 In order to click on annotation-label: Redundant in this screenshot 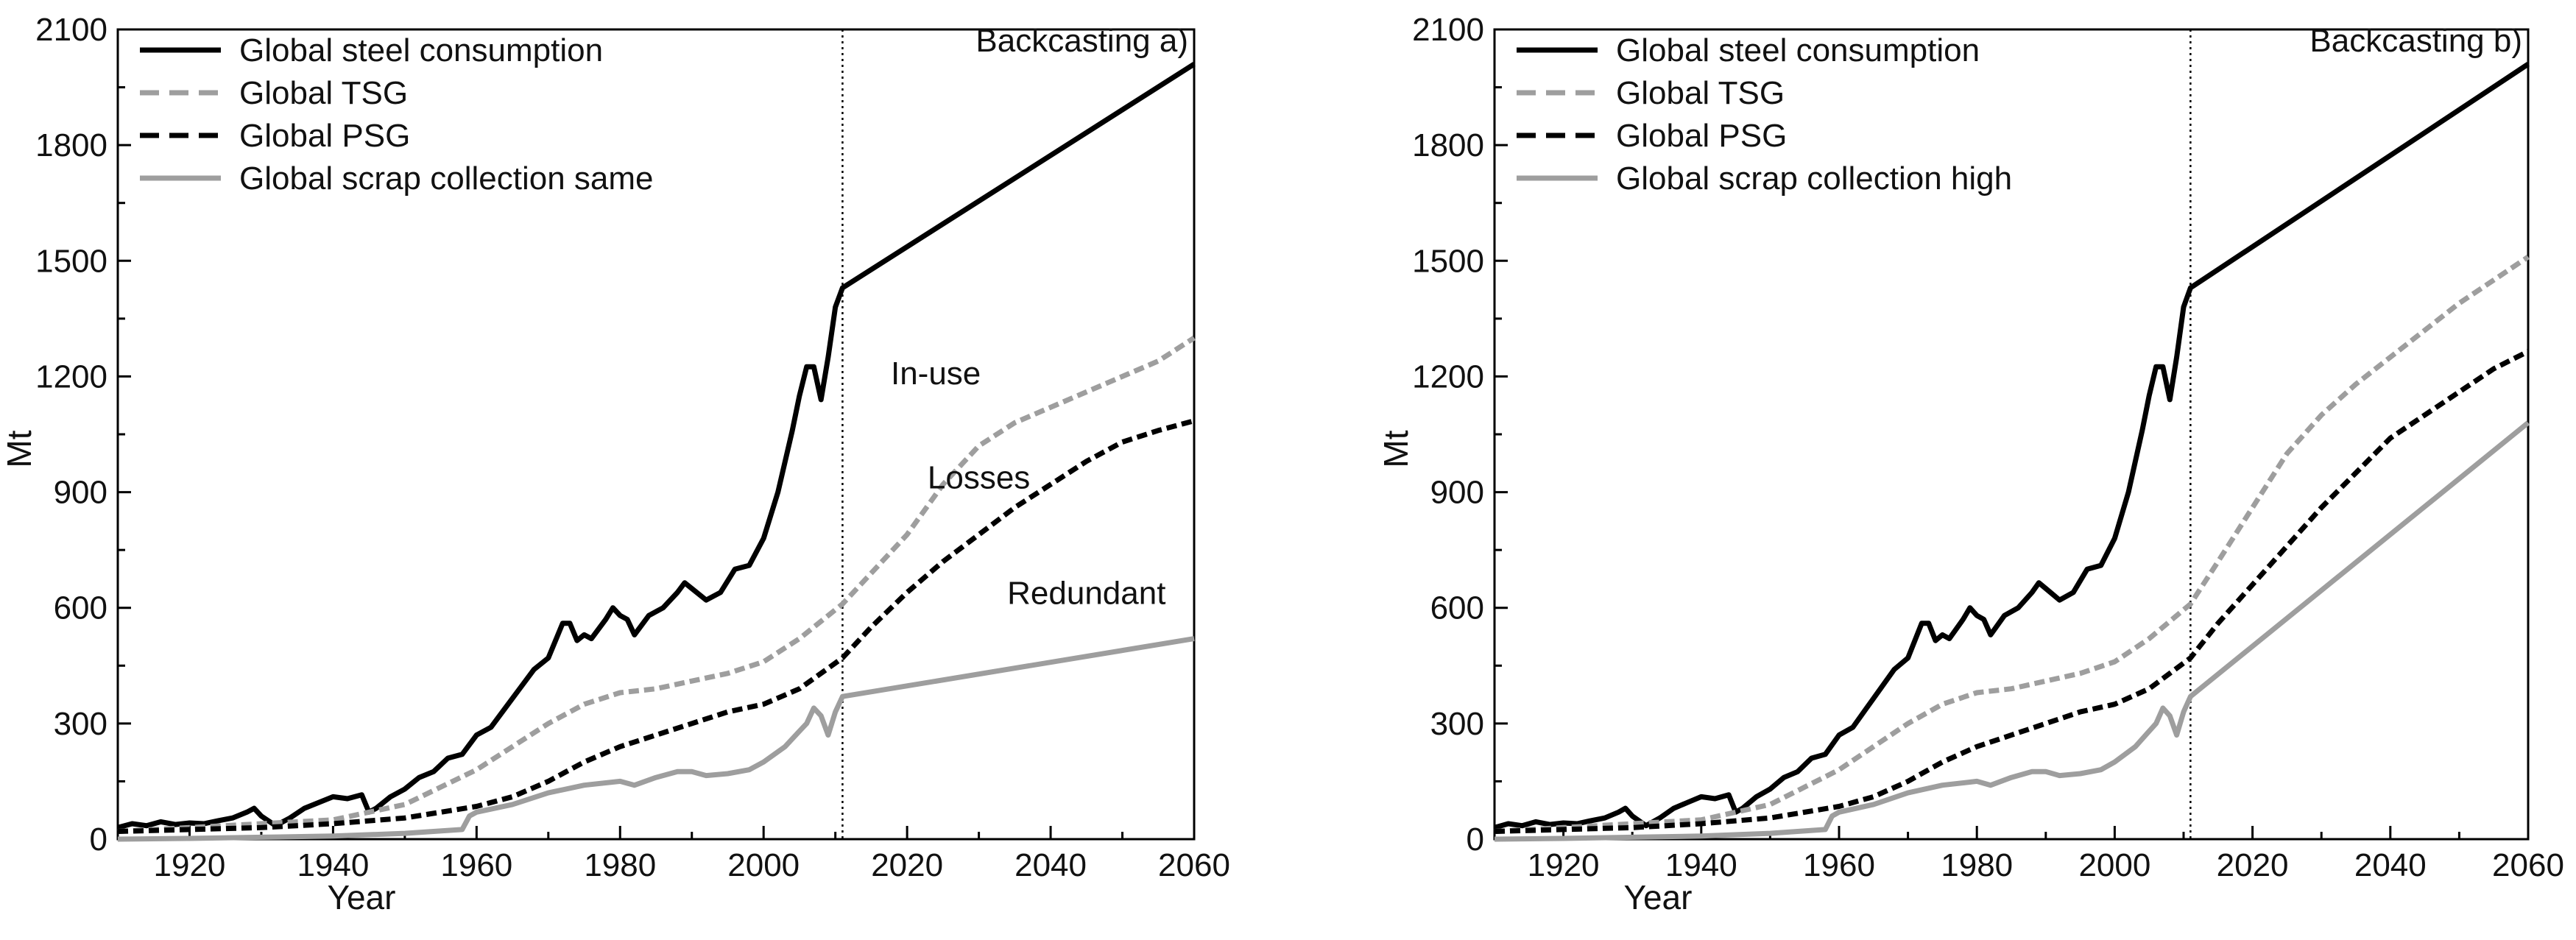, I will do `click(1086, 593)`.